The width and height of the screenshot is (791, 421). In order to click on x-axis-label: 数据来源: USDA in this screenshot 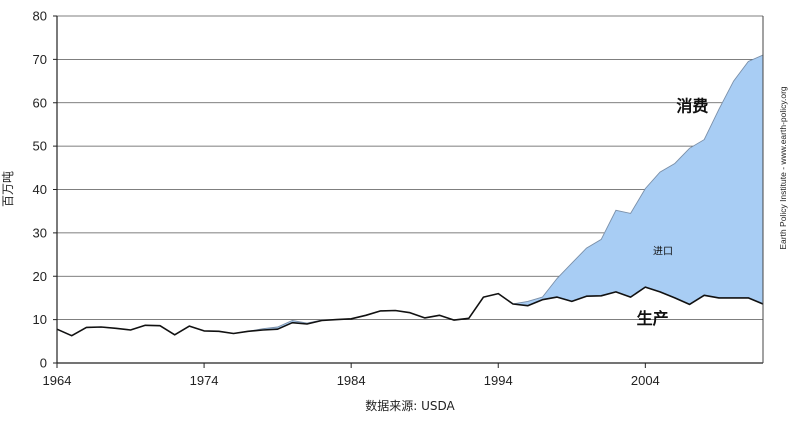, I will do `click(410, 405)`.